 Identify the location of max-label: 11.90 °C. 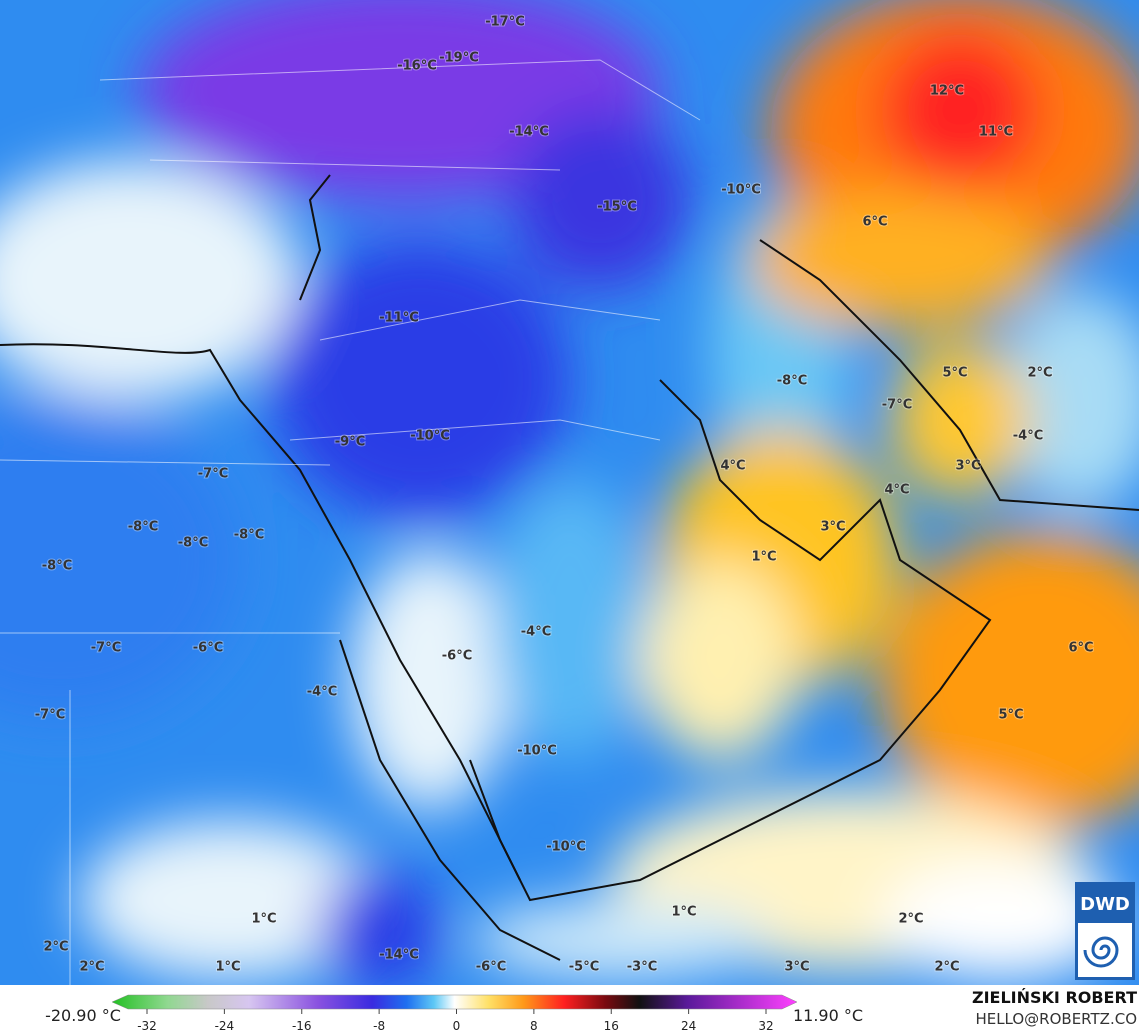
(828, 1015).